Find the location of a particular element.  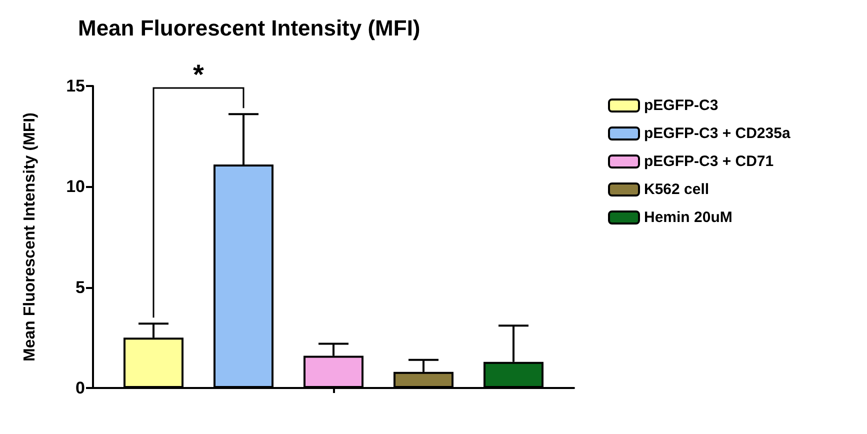

legend-label: pEGFP-C3 is located at coordinates (681, 105).